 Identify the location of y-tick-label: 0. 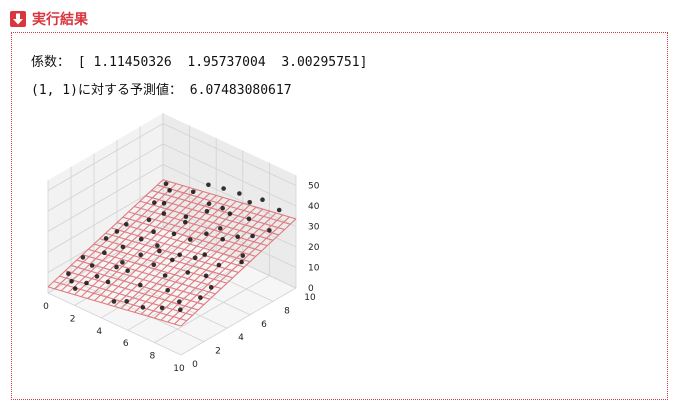
(195, 365).